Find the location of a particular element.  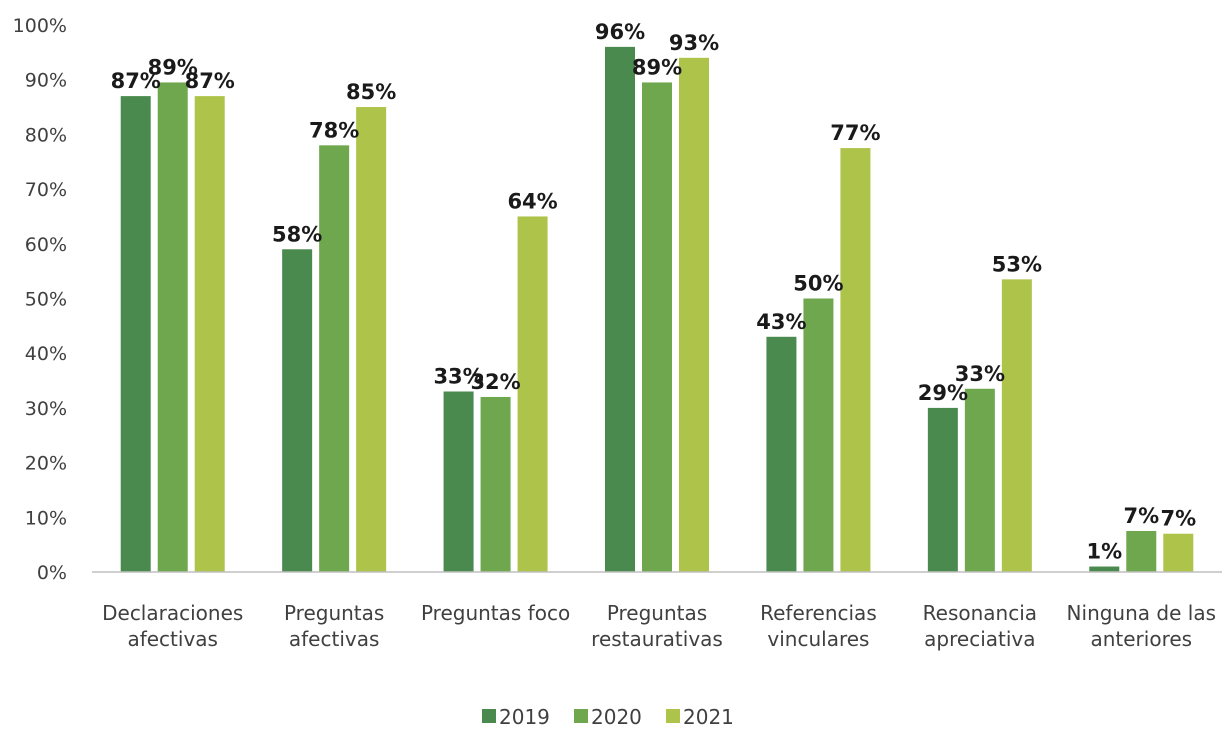

data-label: 43% is located at coordinates (781, 322).